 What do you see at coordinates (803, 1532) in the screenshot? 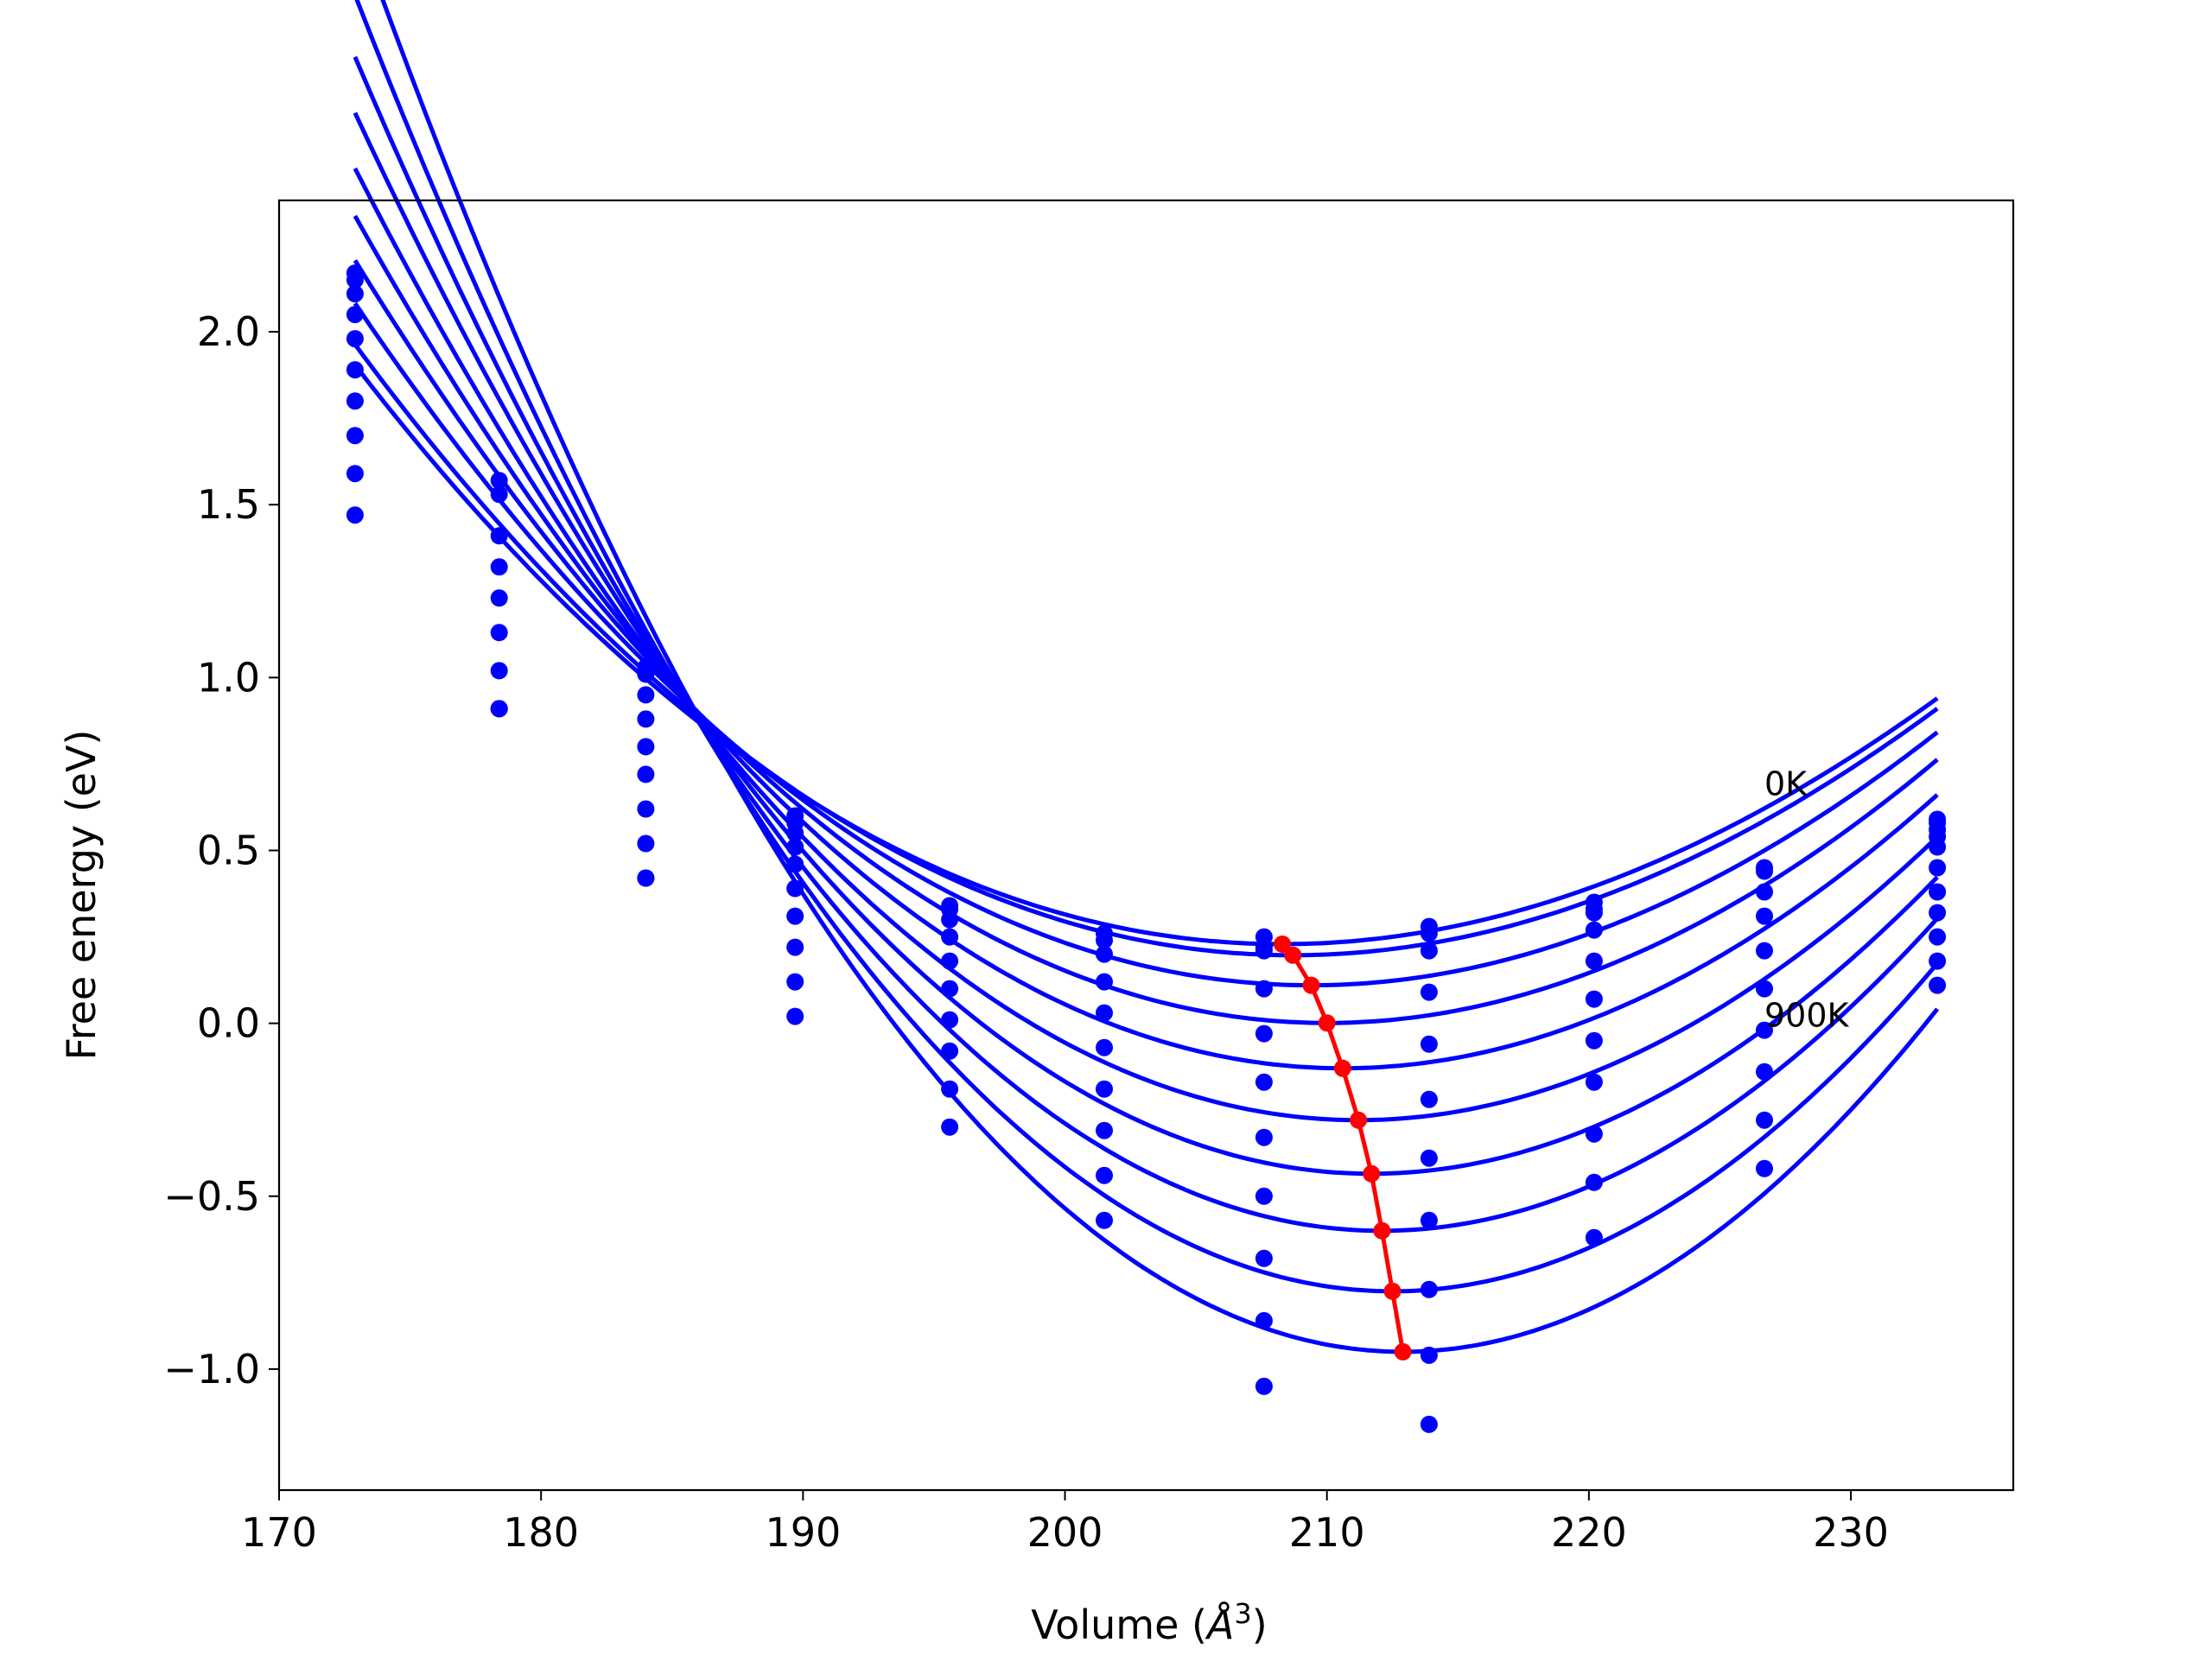
I see `x-tick-label: 190` at bounding box center [803, 1532].